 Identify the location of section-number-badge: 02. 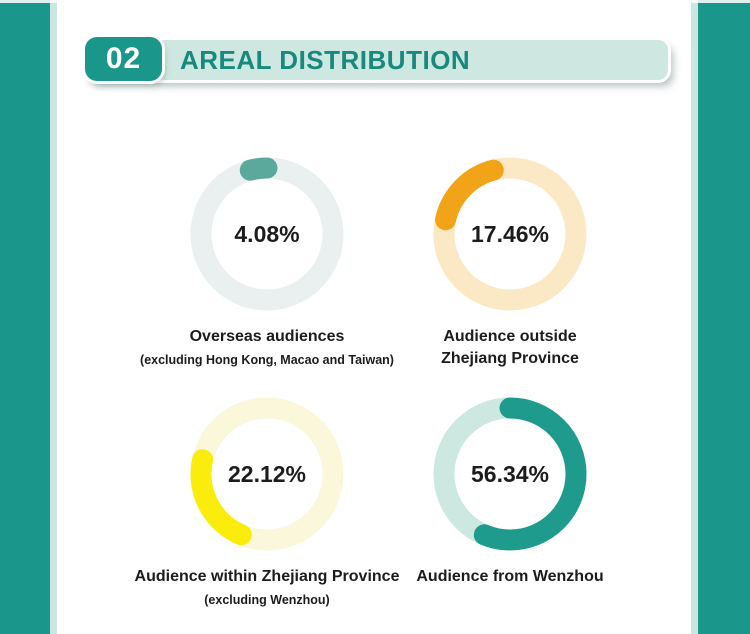
(123, 59).